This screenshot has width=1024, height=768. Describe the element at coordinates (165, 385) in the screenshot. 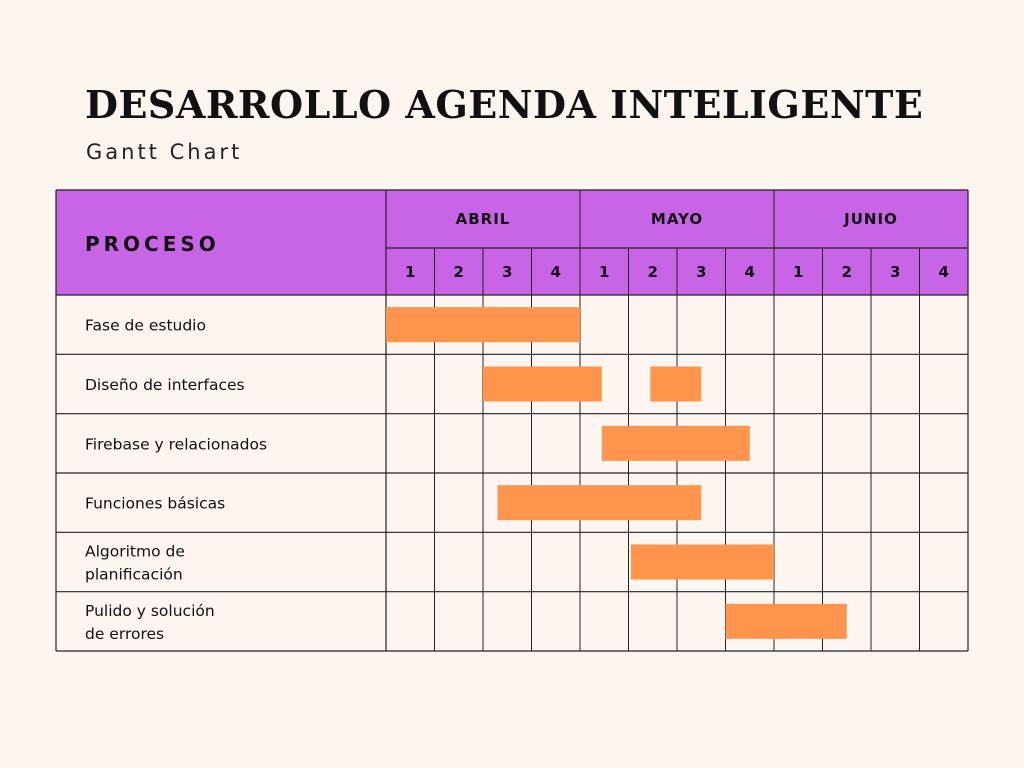

I see `task-label: Diseño de interfaces` at that location.